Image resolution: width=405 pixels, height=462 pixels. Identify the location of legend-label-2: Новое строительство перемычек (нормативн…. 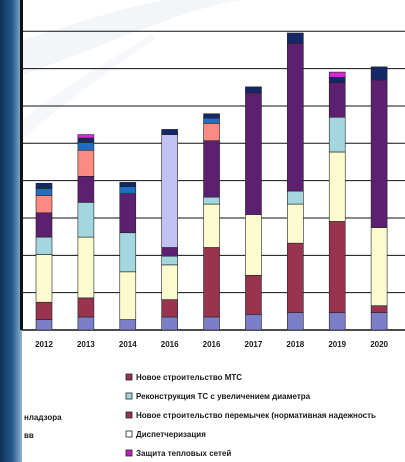
(256, 415).